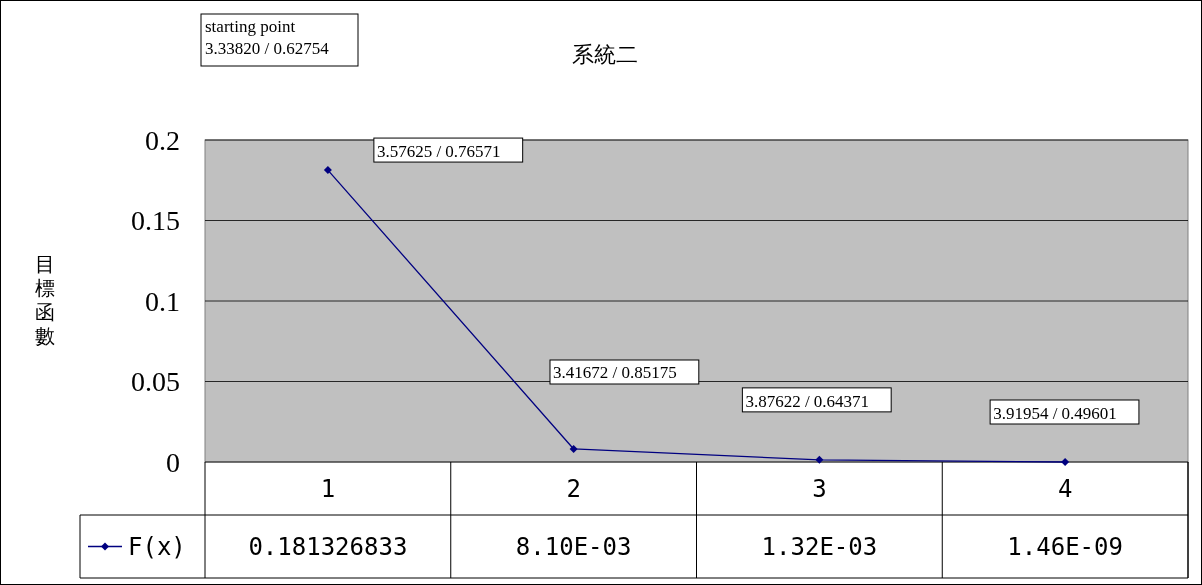 The height and width of the screenshot is (585, 1202). Describe the element at coordinates (438, 152) in the screenshot. I see `annotation: 3.57625 / 0.76571` at that location.